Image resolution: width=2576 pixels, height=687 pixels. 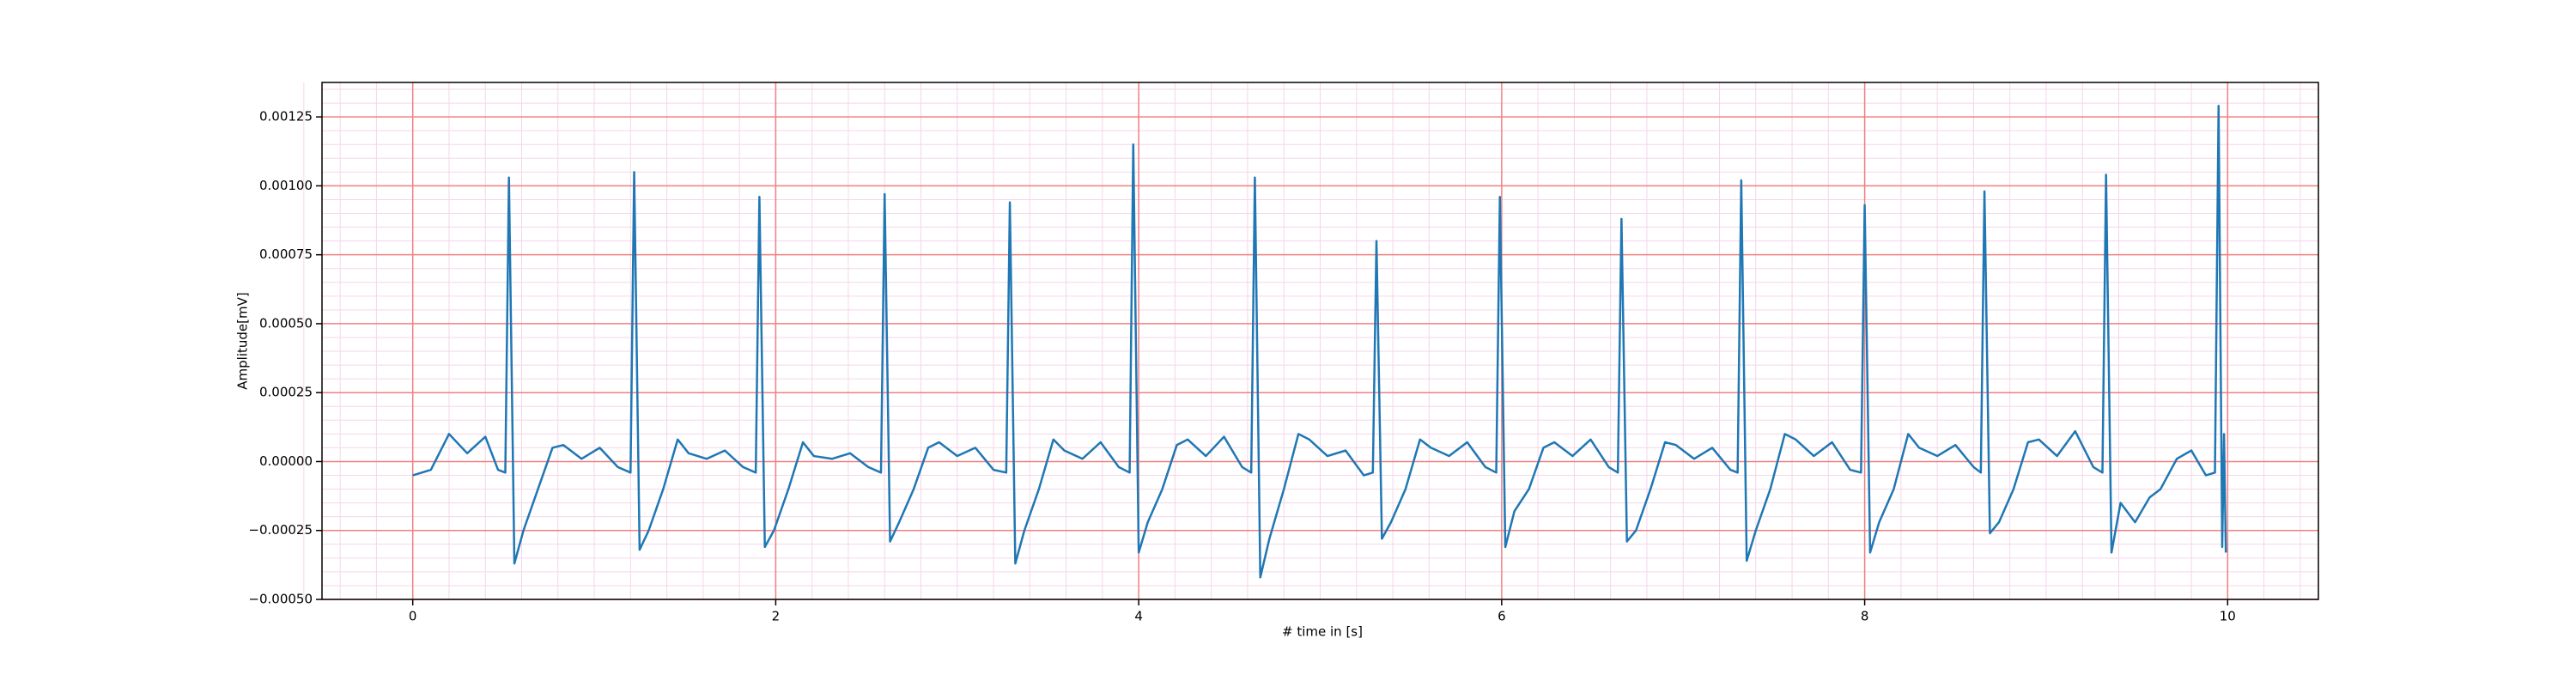 I want to click on x-tick-label: 4, so click(x=1138, y=616).